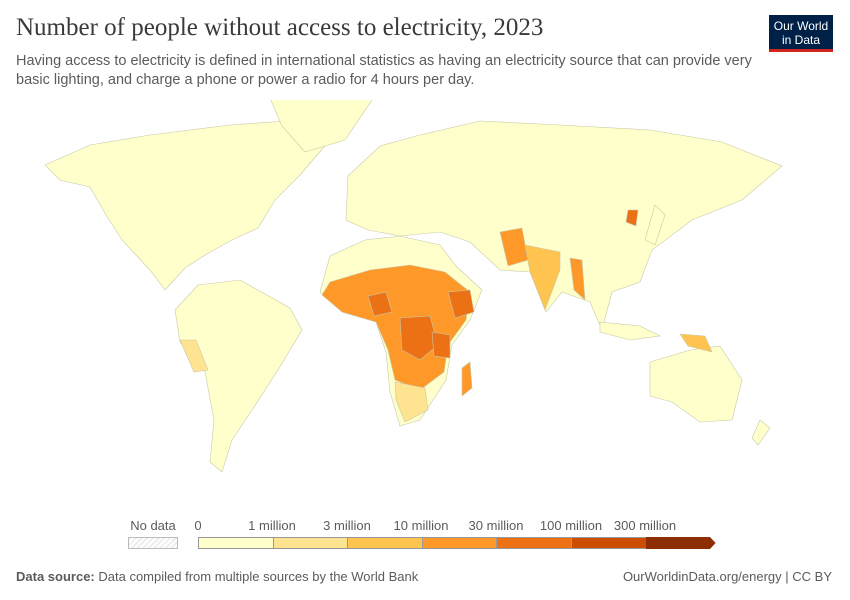 This screenshot has height=600, width=850. Describe the element at coordinates (801, 33) in the screenshot. I see `owid-logo: Our World in Data` at that location.